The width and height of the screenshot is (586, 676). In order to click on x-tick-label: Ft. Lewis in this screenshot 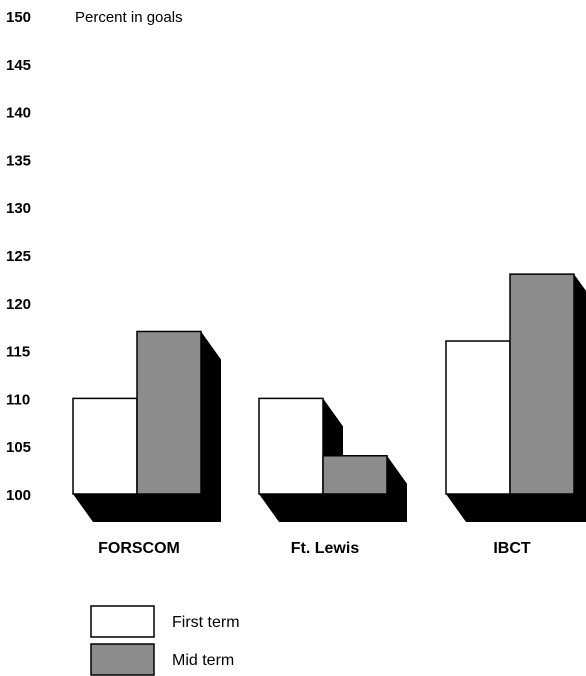, I will do `click(325, 548)`.